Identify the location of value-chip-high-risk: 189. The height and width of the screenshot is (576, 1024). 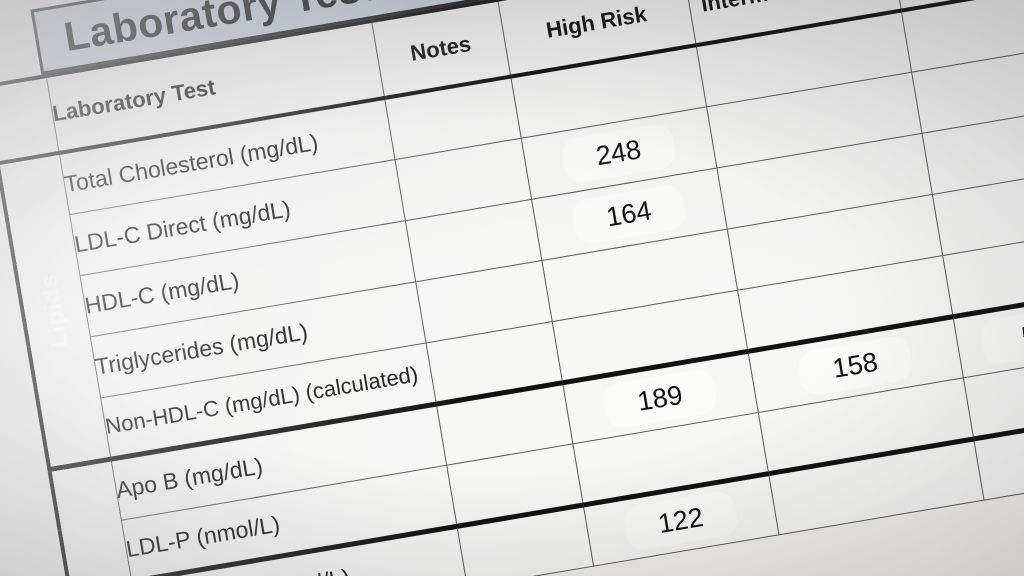
(660, 398).